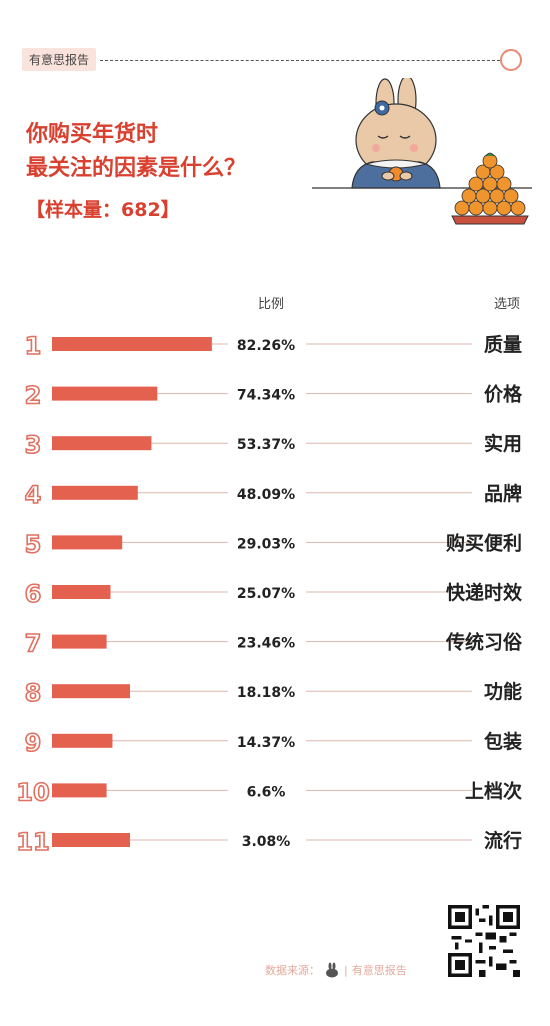 The width and height of the screenshot is (550, 1026). I want to click on chart-title: 你购买年货时 最关注的因素是什么？, so click(136, 152).